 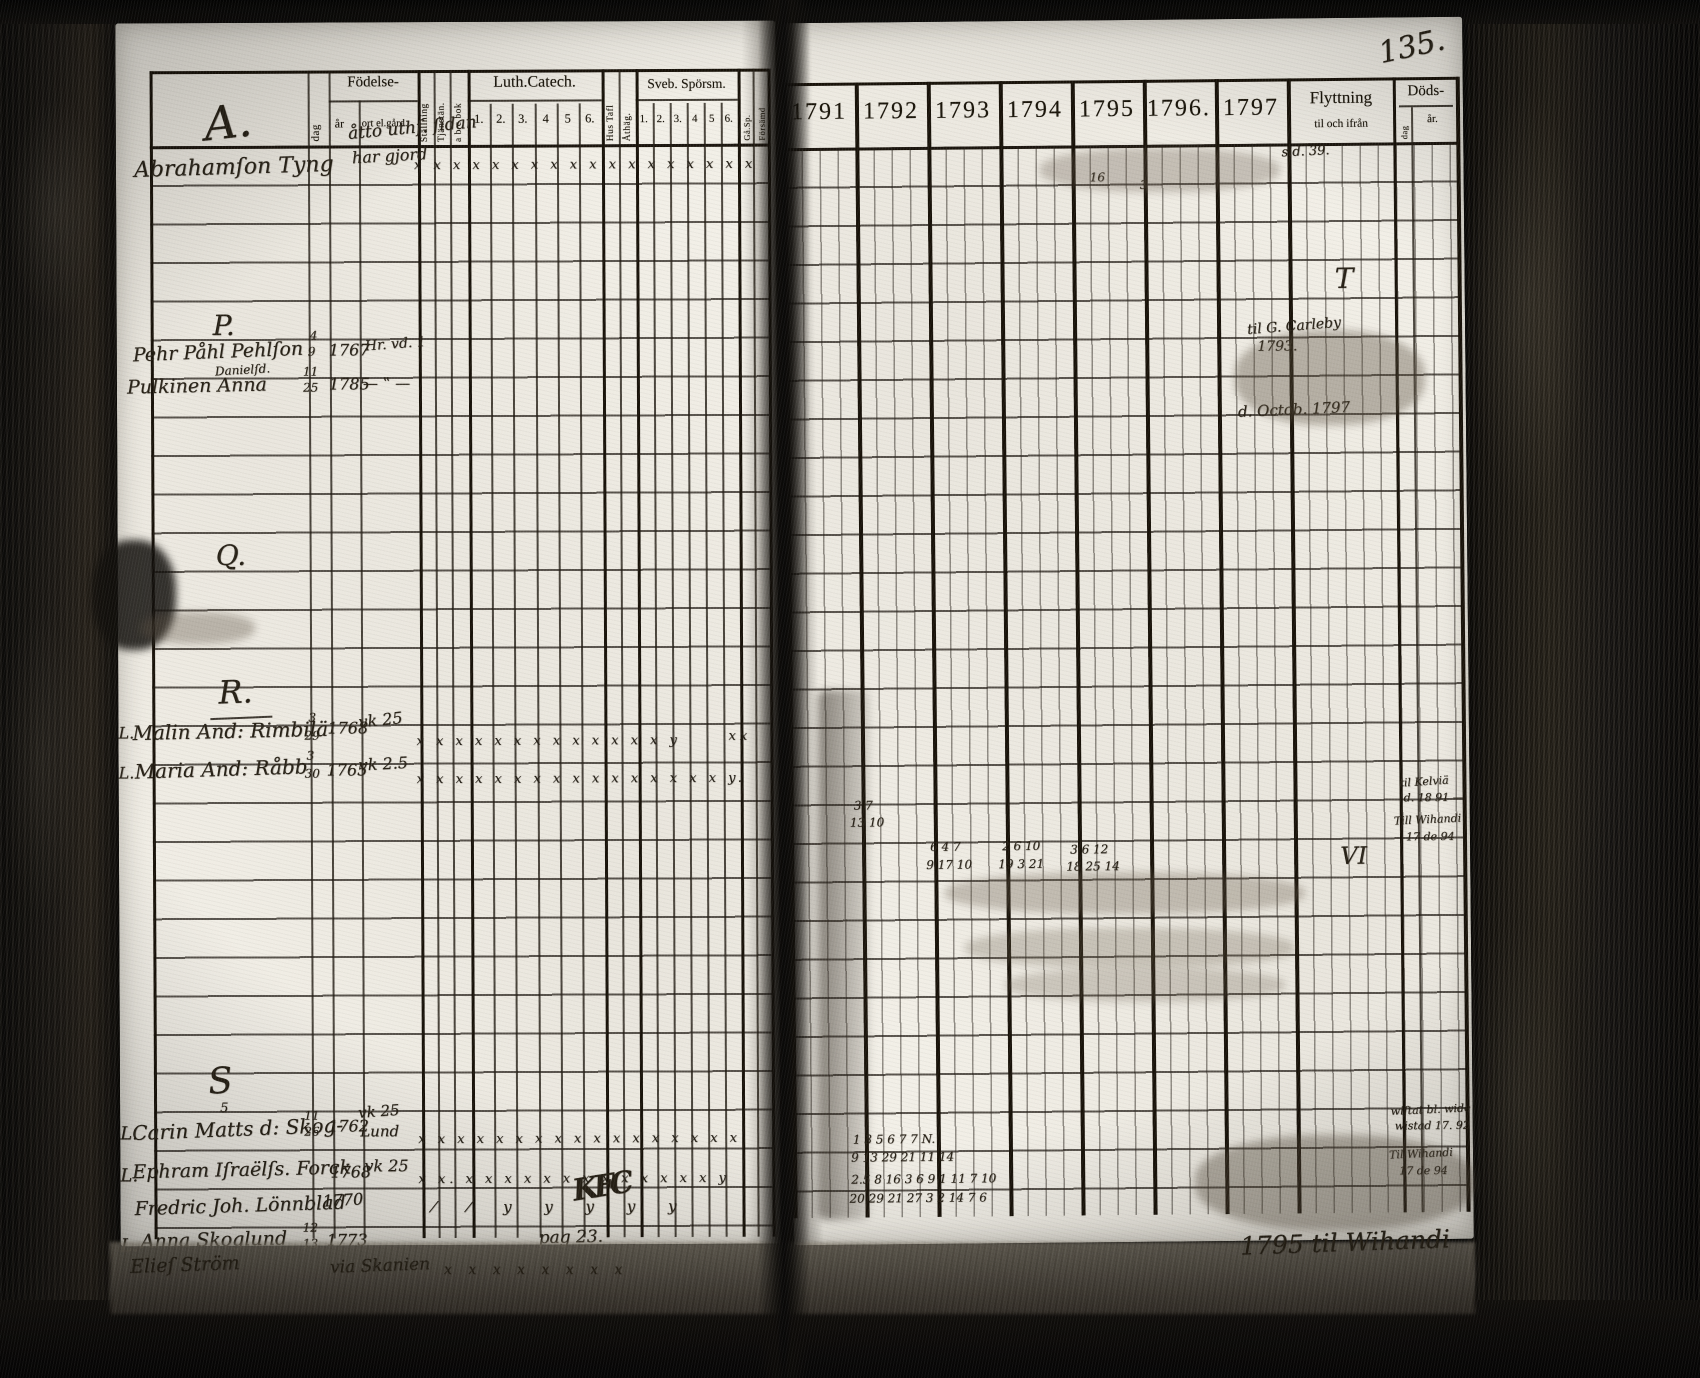 What do you see at coordinates (311, 351) in the screenshot?
I see `birth-month: 9` at bounding box center [311, 351].